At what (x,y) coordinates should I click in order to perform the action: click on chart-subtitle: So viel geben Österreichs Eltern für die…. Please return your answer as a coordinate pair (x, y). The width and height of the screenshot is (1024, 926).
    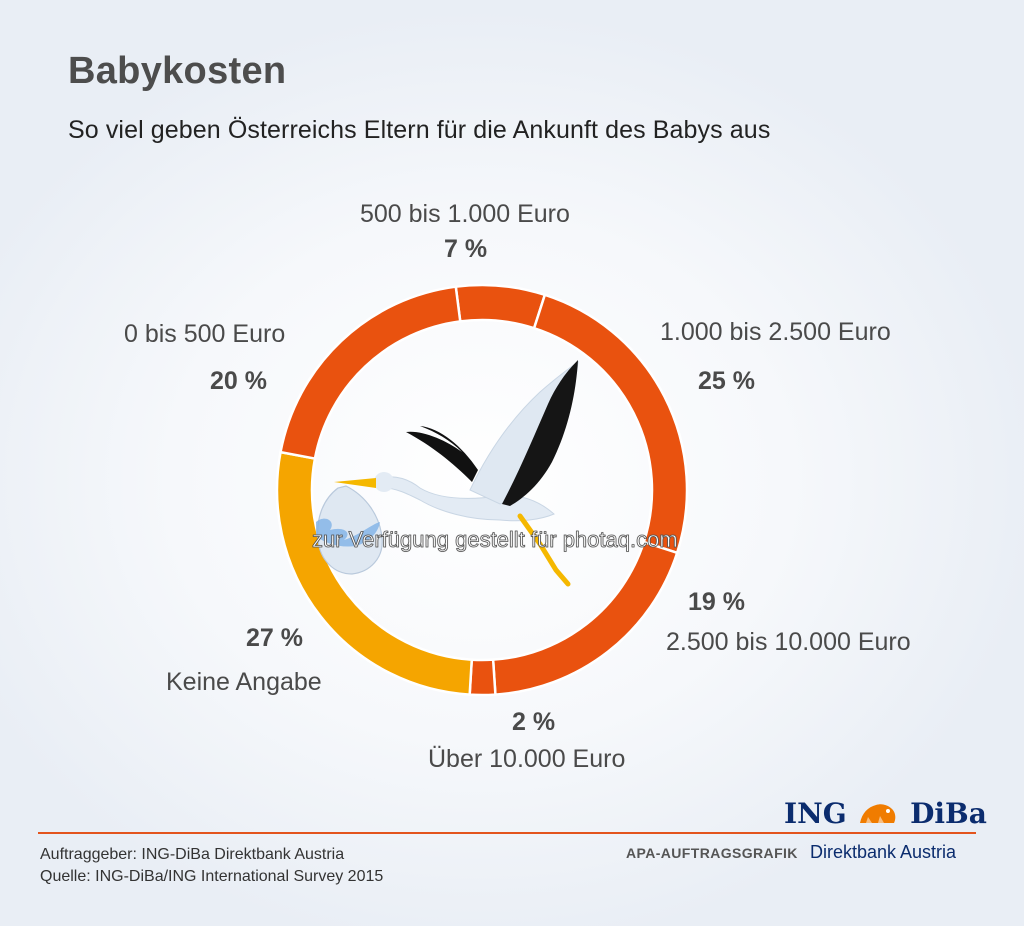
    Looking at the image, I should click on (419, 130).